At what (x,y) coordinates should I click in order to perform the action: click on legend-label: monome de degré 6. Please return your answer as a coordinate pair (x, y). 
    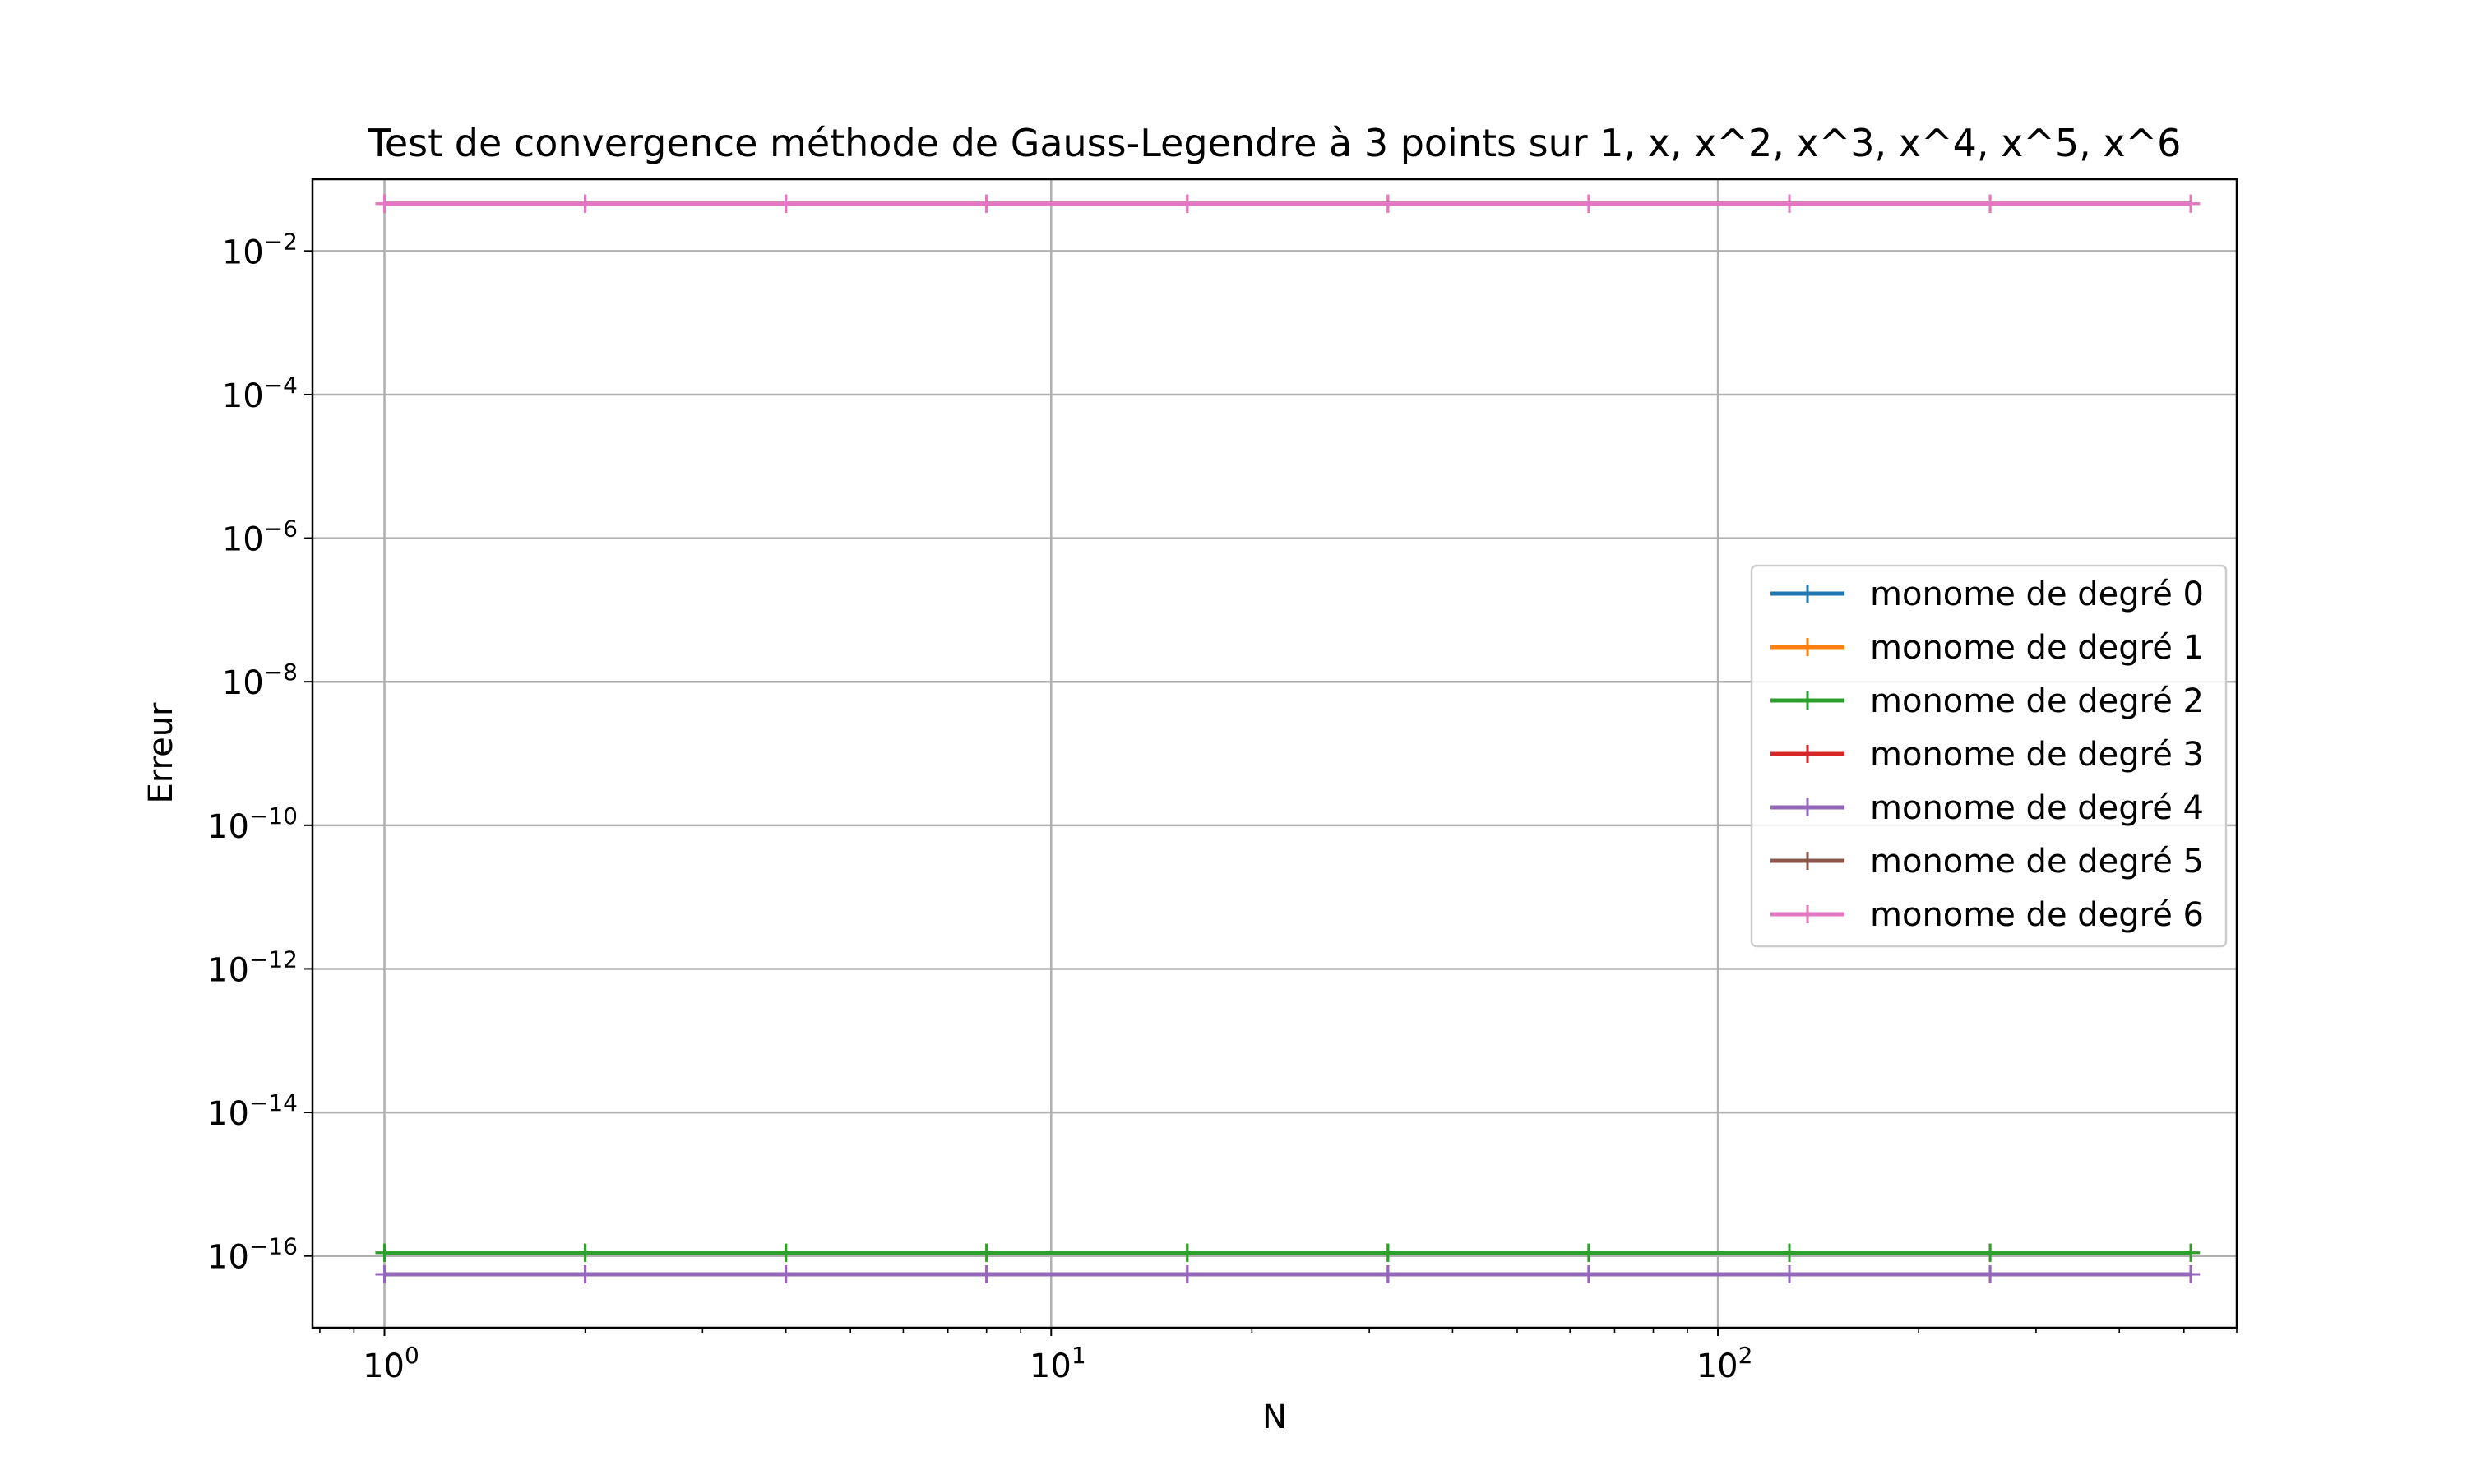
    Looking at the image, I should click on (2037, 915).